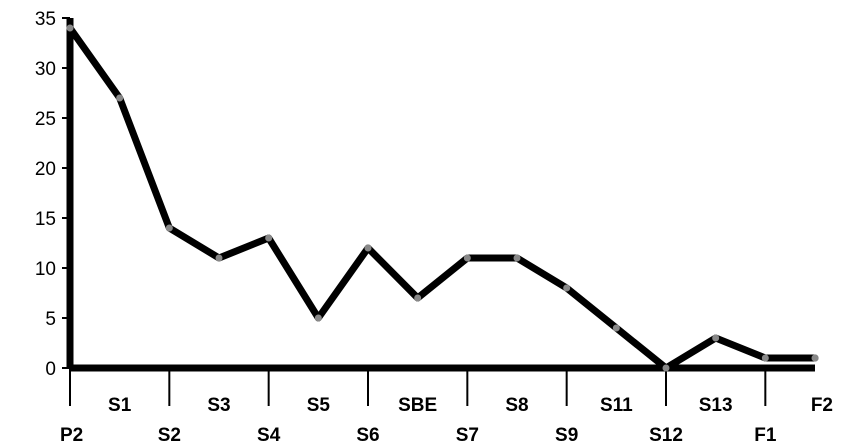 The height and width of the screenshot is (448, 842). What do you see at coordinates (467, 435) in the screenshot?
I see `x-tick-label: S7` at bounding box center [467, 435].